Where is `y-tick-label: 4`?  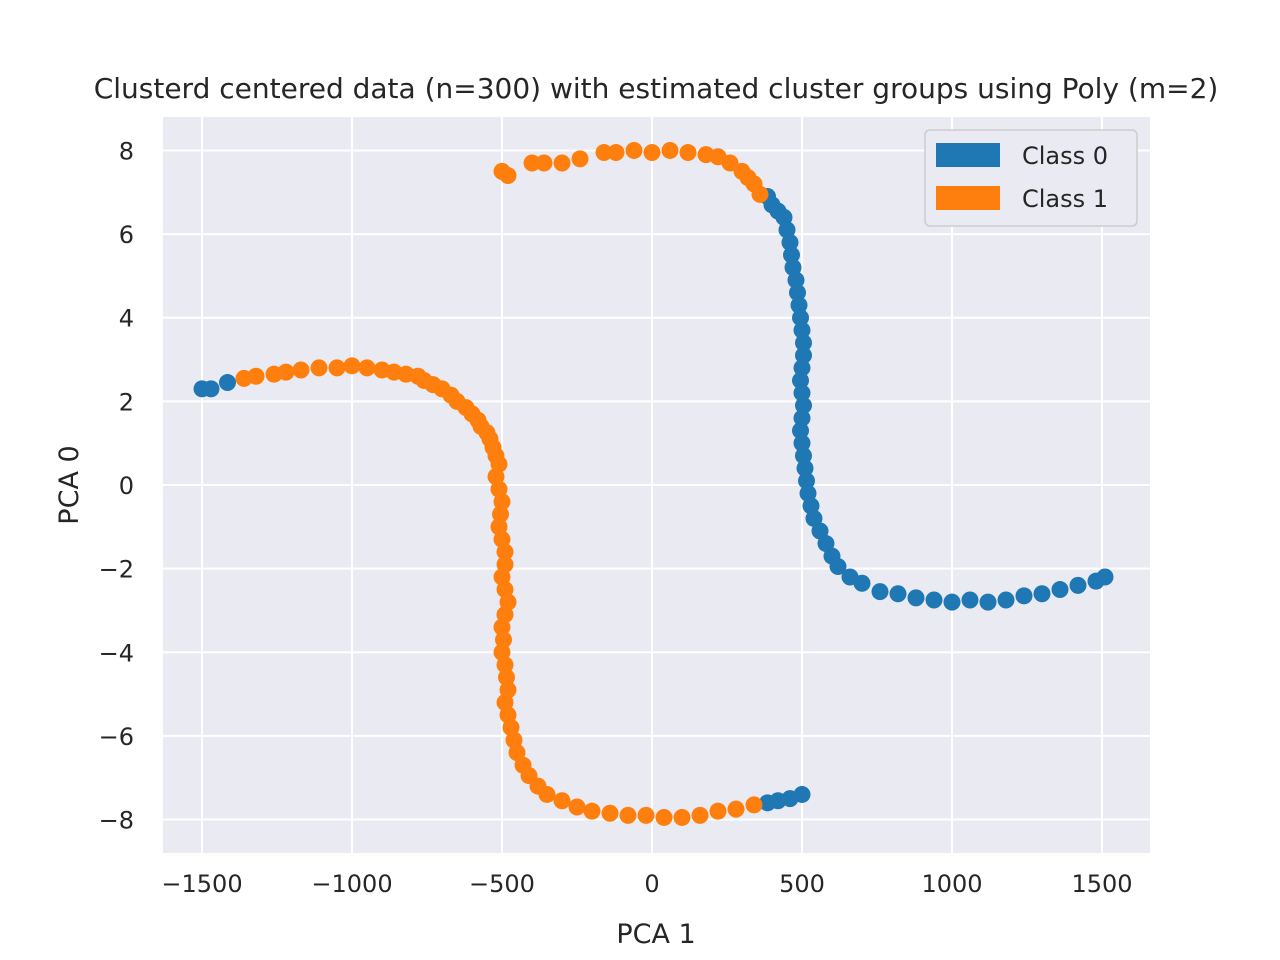 y-tick-label: 4 is located at coordinates (126, 319).